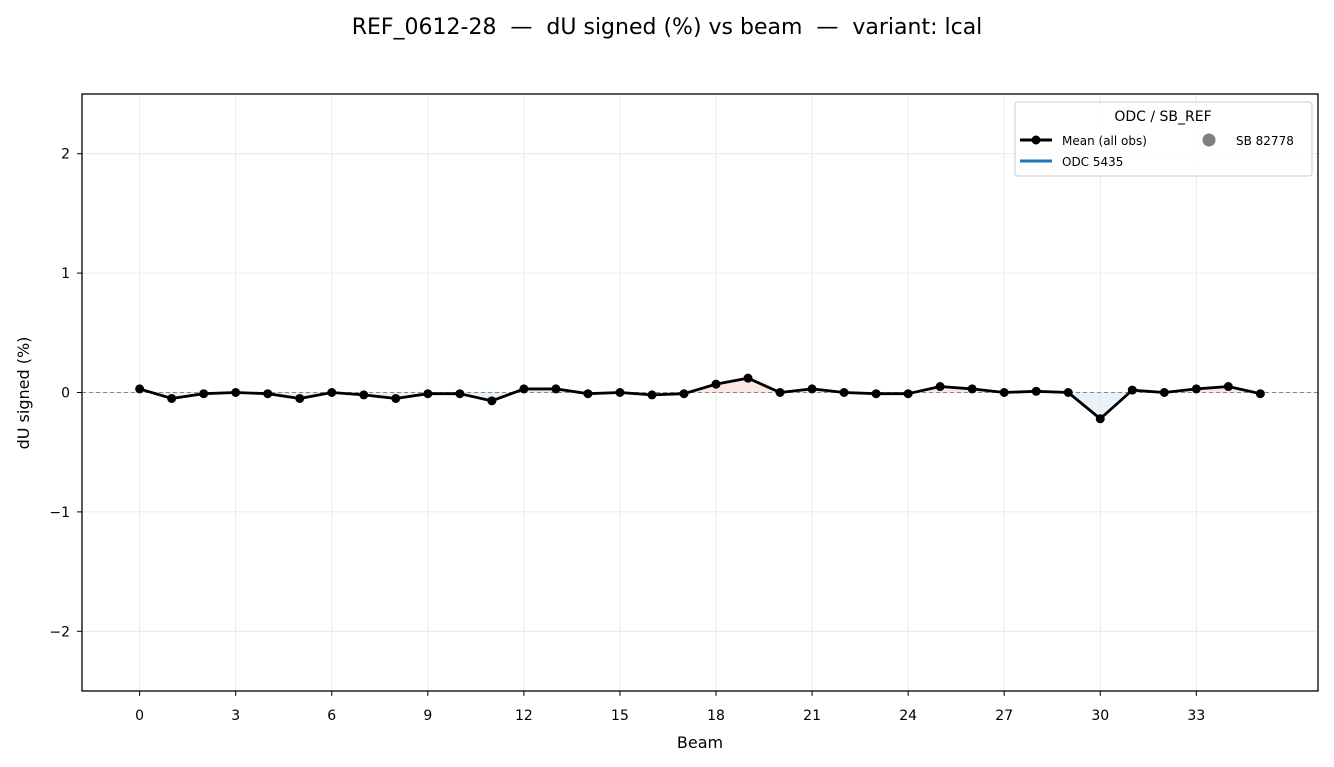  I want to click on legend-title: ODC / SB_REF, so click(1162, 117).